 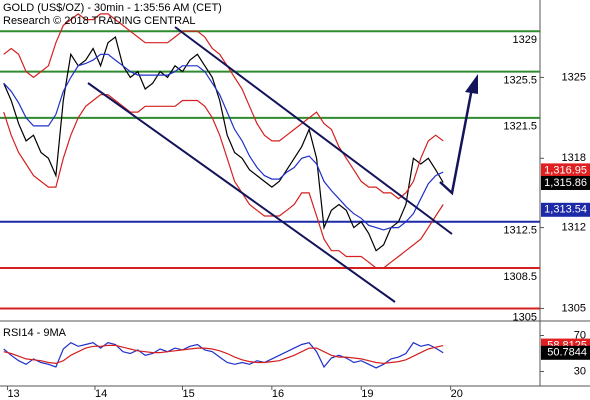 I want to click on price-tag-label: 1,315.86, so click(x=565, y=183).